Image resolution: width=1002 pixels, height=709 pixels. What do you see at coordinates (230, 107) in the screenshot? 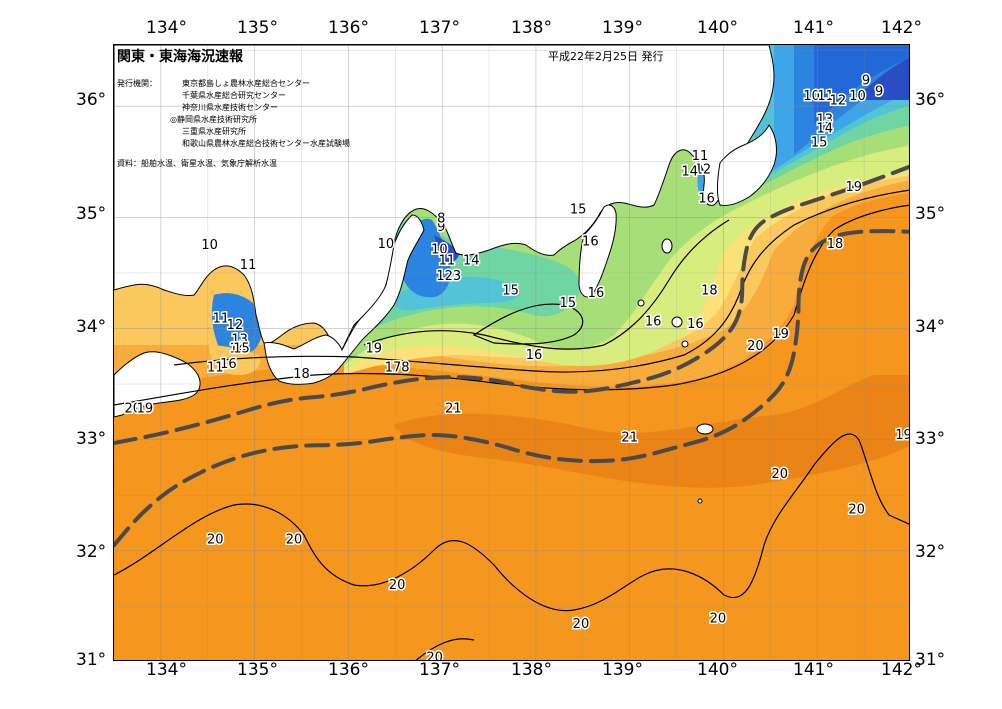
I see `issuer-item: 神奈川県水産技術センター` at bounding box center [230, 107].